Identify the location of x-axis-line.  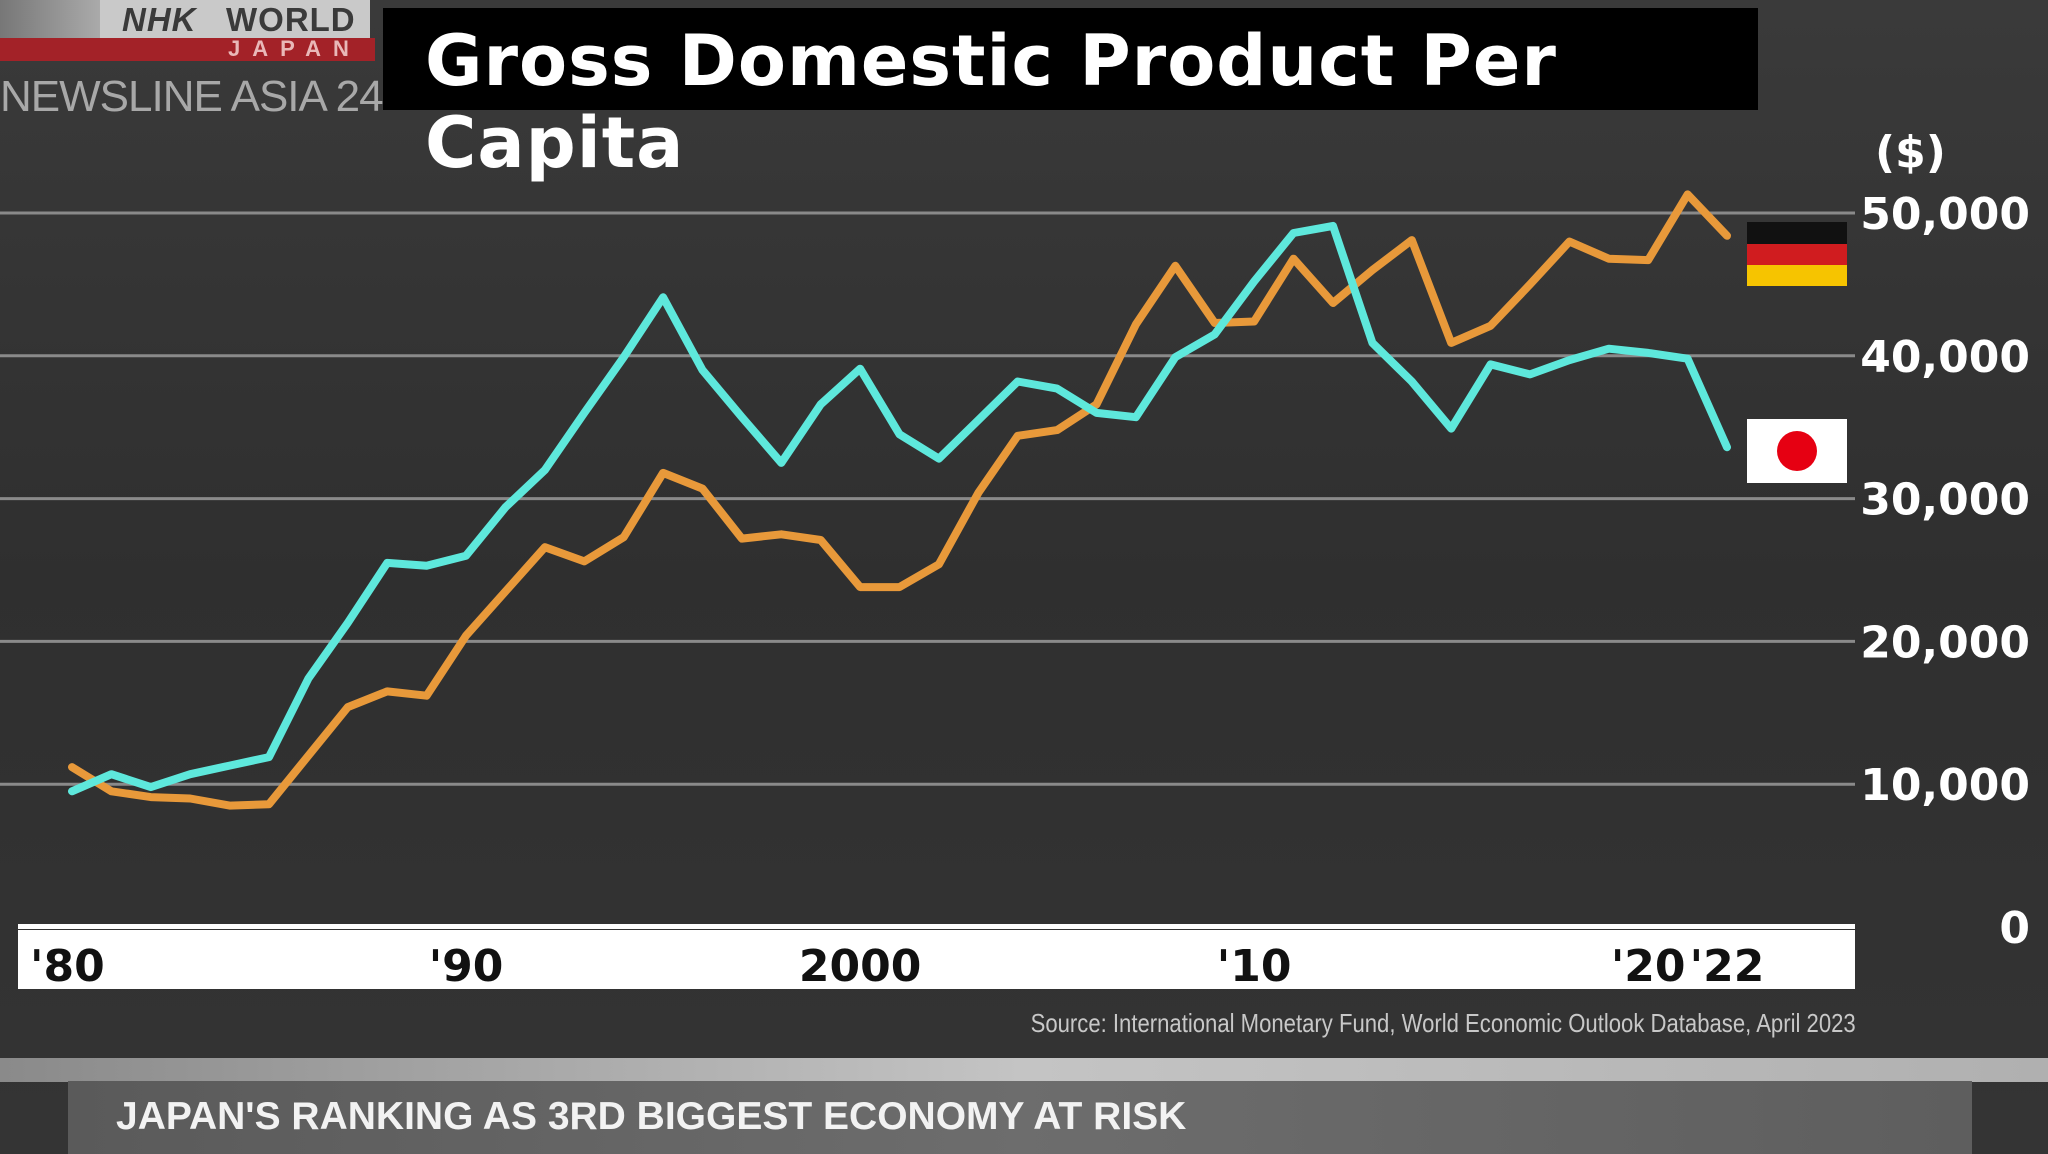
(936, 926).